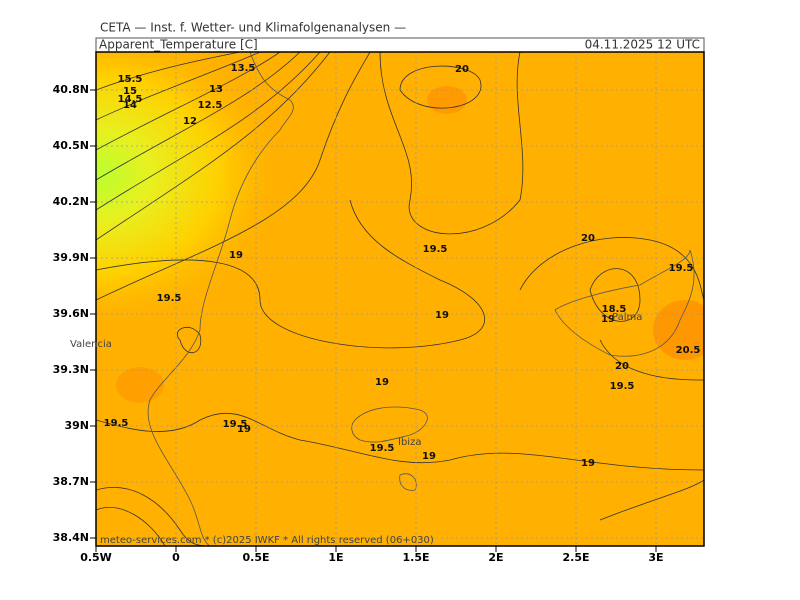  What do you see at coordinates (130, 79) in the screenshot?
I see `contour-label: 15.5` at bounding box center [130, 79].